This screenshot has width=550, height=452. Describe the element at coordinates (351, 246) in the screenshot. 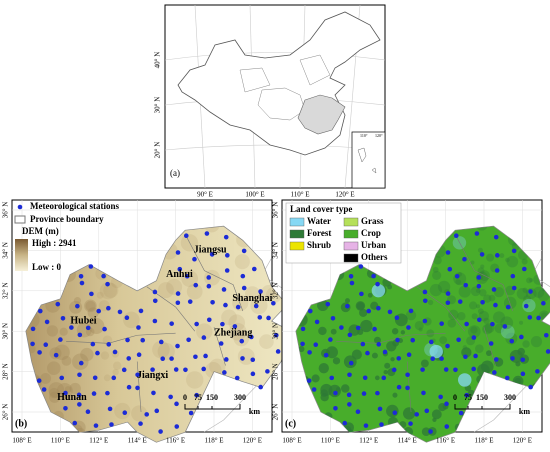

I see `legend-swatch` at that location.